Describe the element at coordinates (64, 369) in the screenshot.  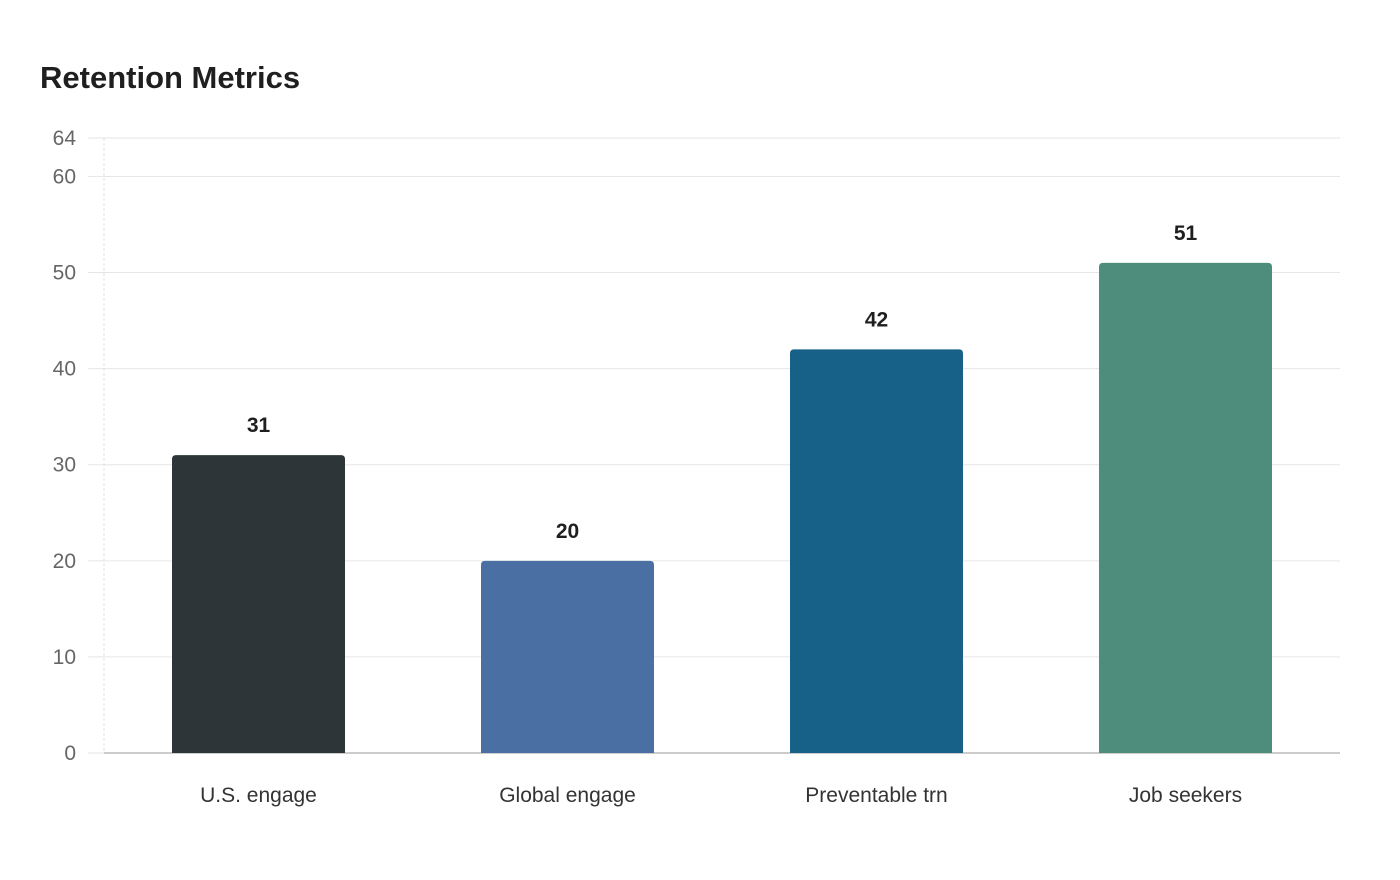
I see `y-tick-label: 40` at that location.